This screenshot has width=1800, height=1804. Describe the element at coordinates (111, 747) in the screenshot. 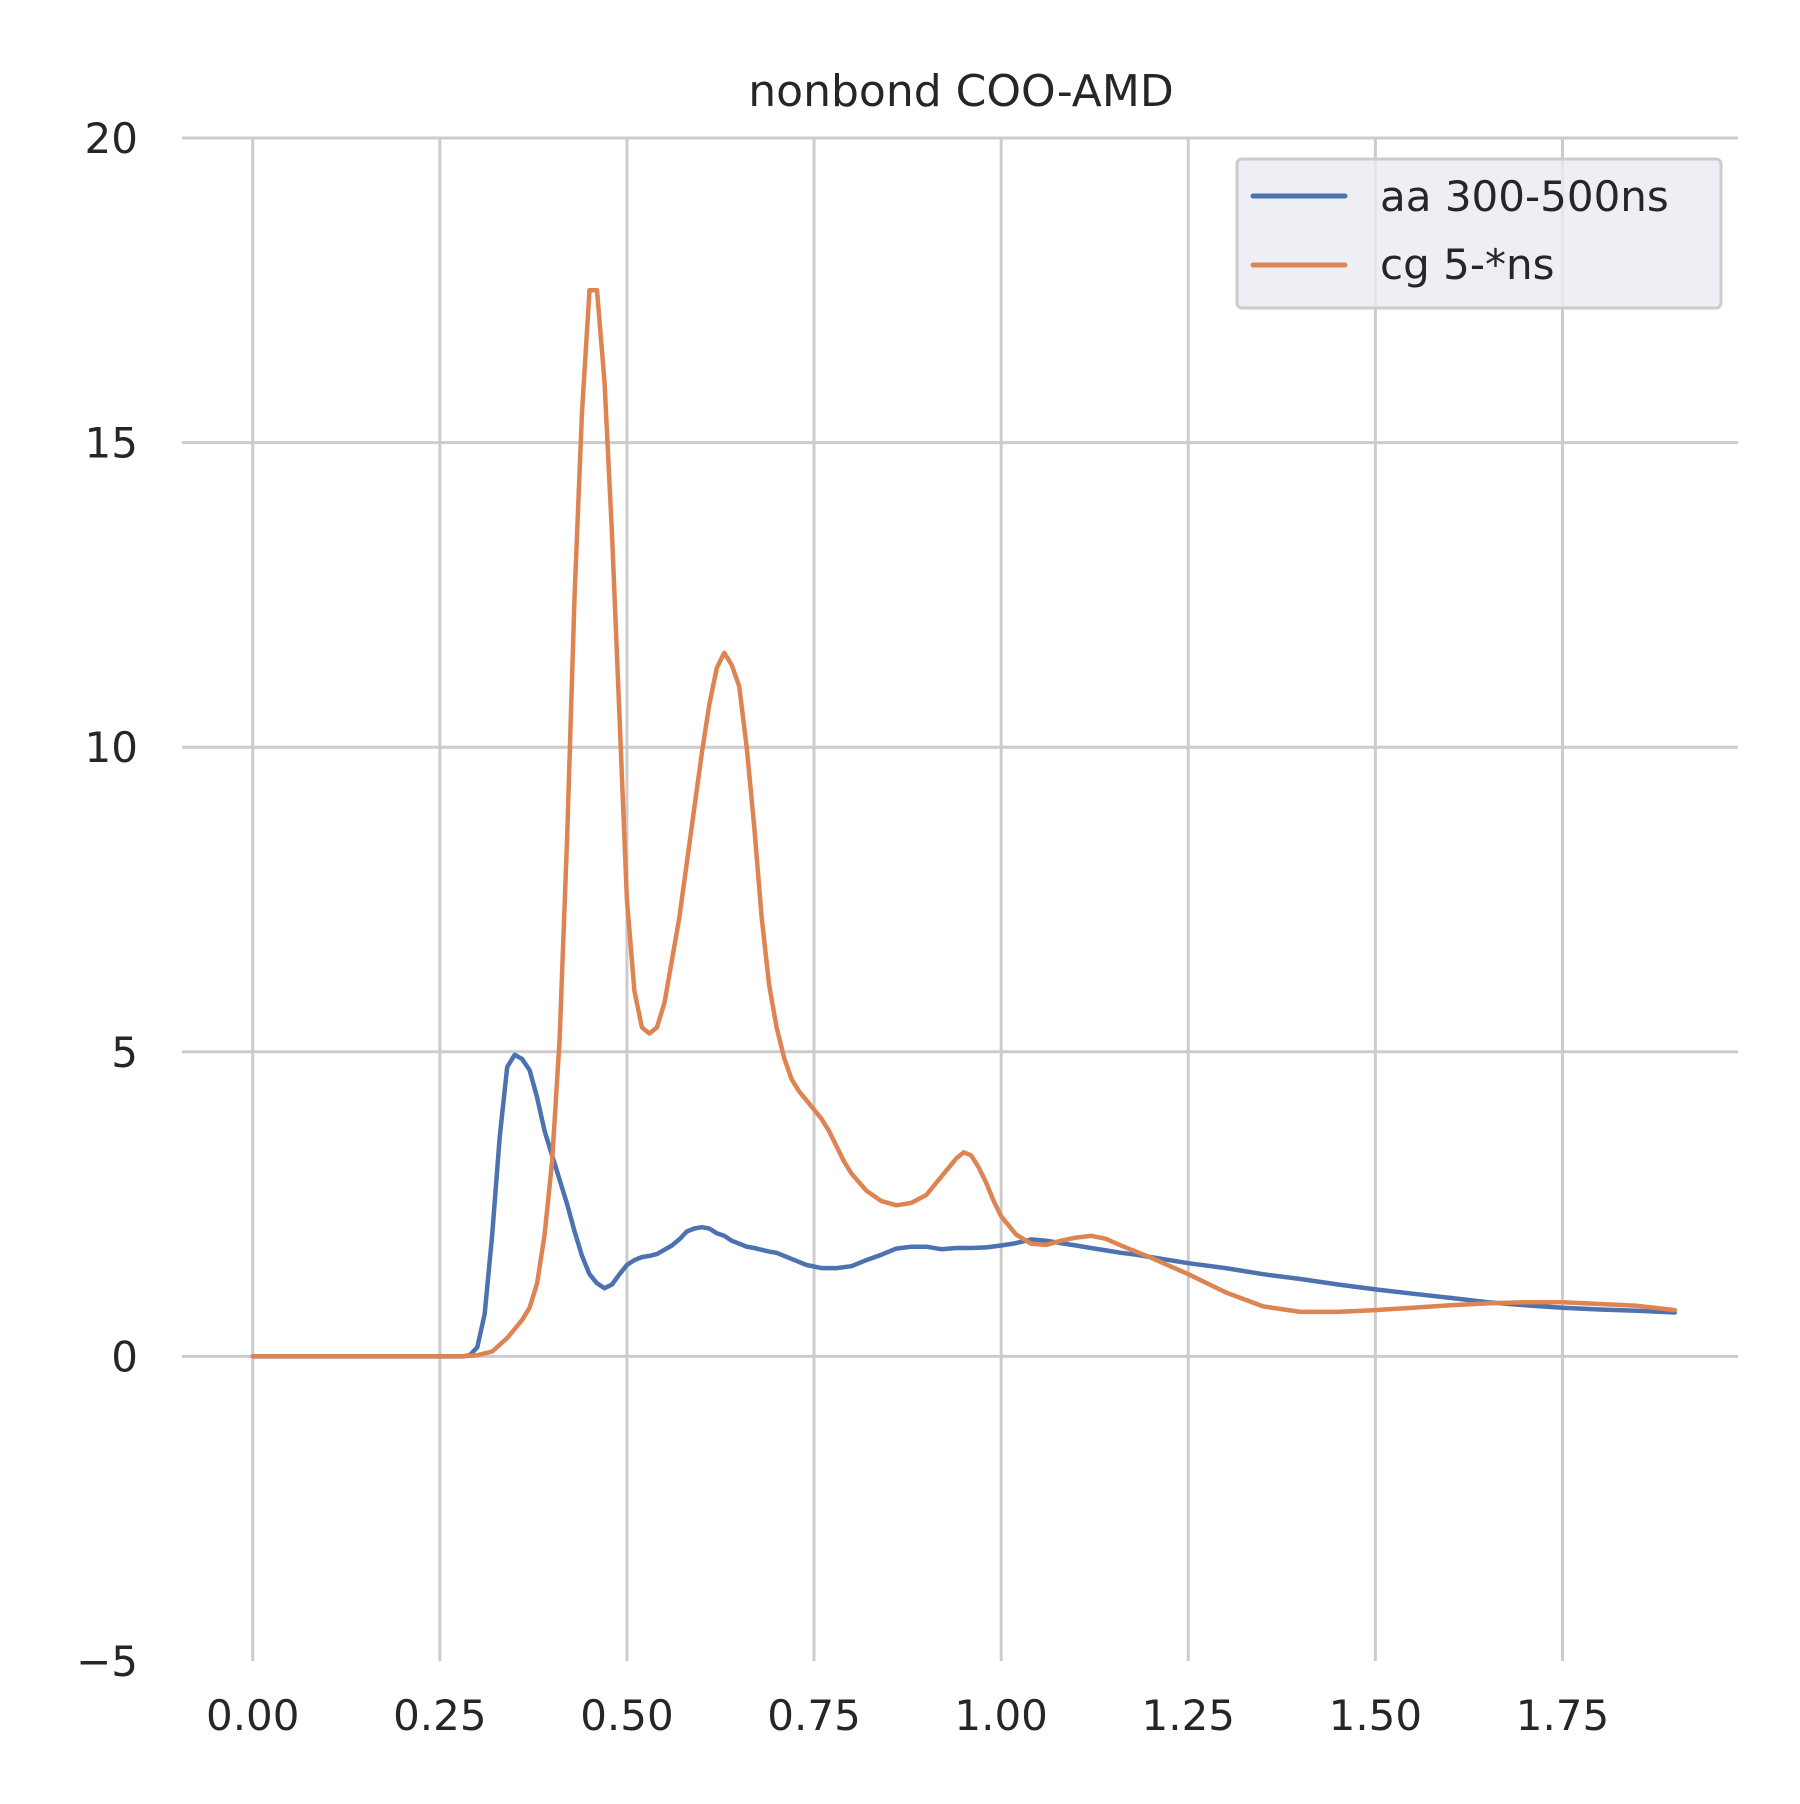

I see `y-tick-label: 10` at that location.